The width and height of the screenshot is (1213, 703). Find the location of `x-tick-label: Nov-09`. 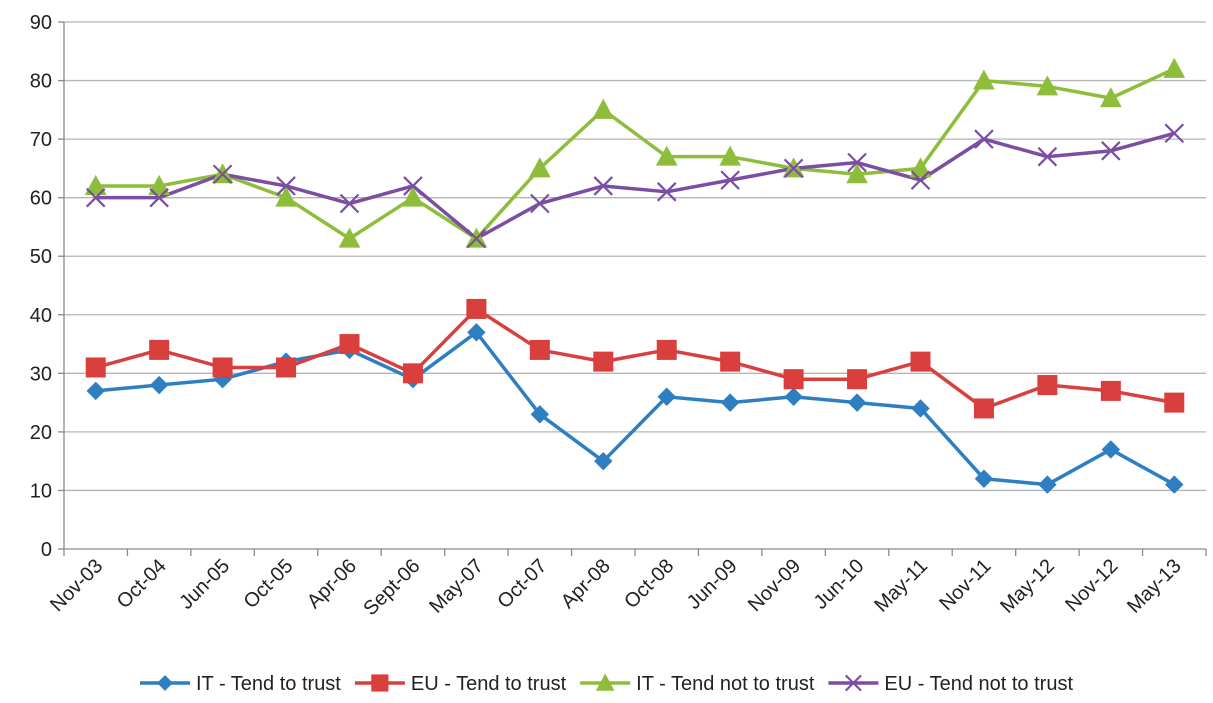

x-tick-label: Nov-09 is located at coordinates (774, 585).